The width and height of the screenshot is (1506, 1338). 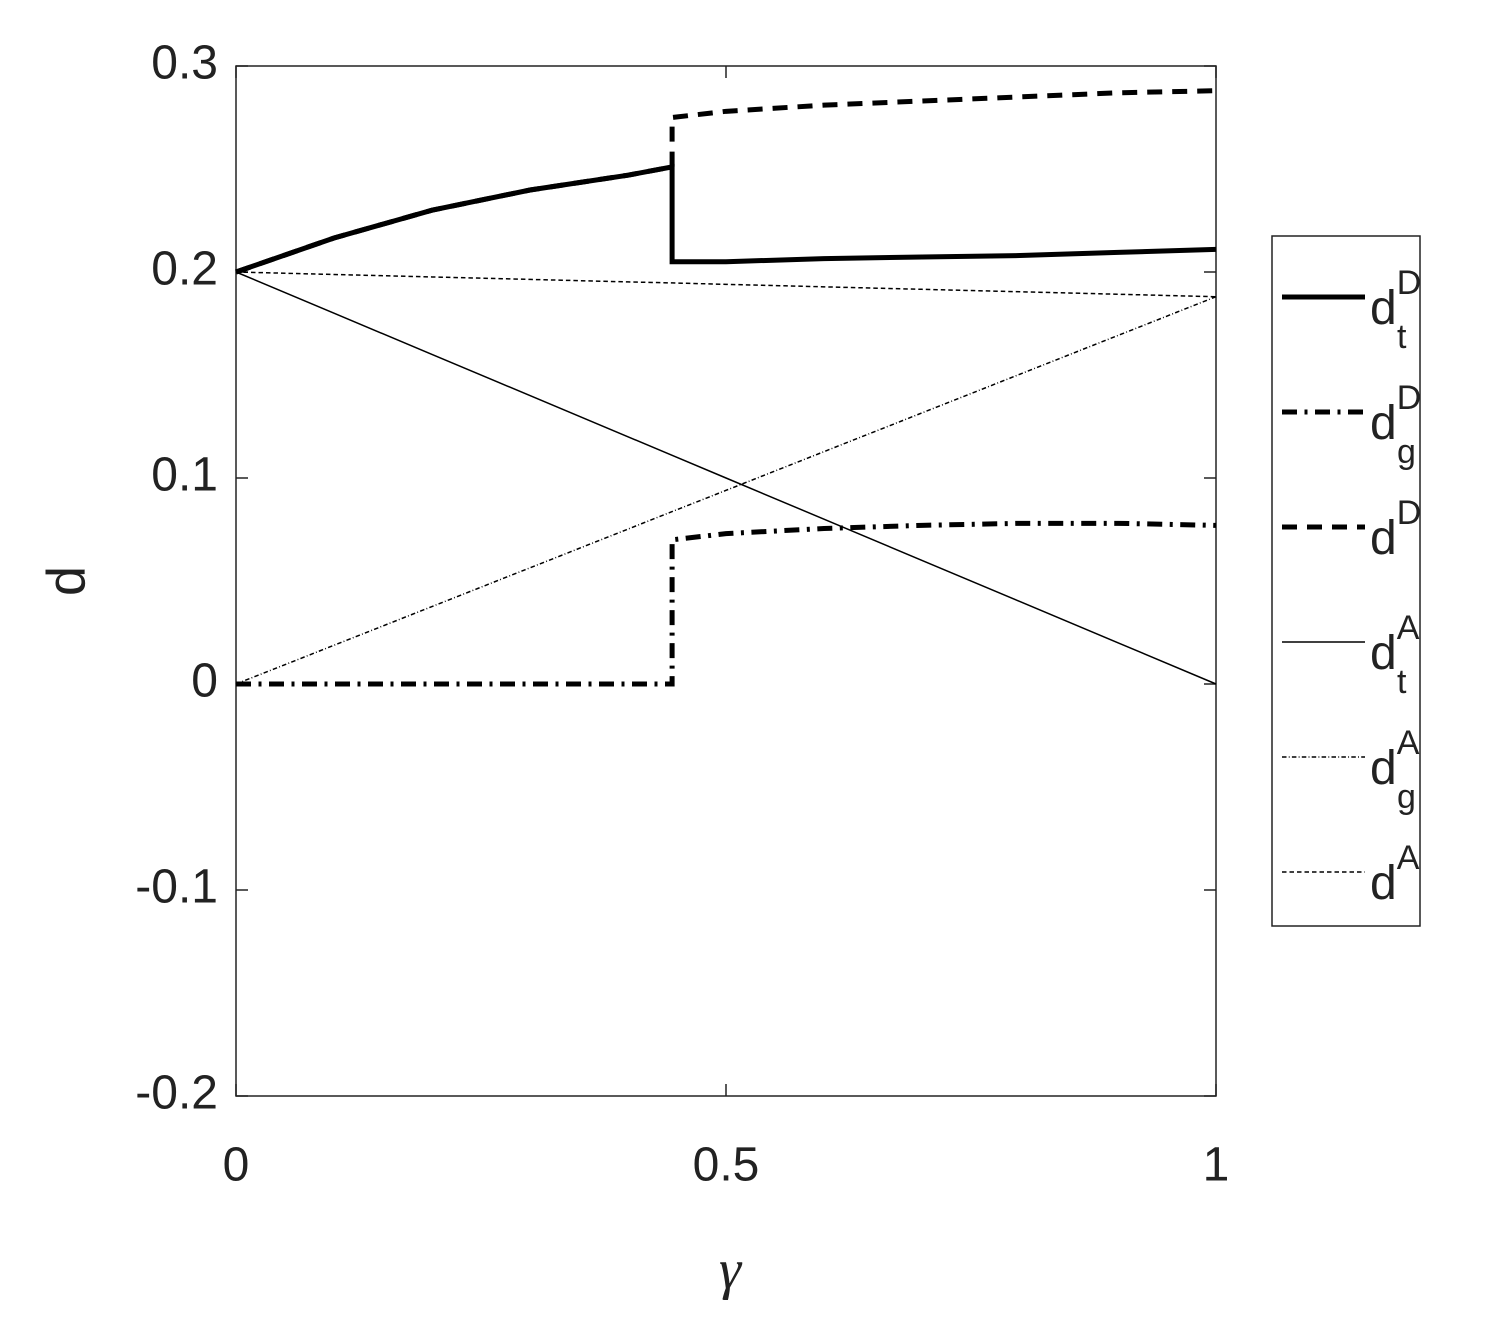 What do you see at coordinates (66, 581) in the screenshot?
I see `y-axis-label: d` at bounding box center [66, 581].